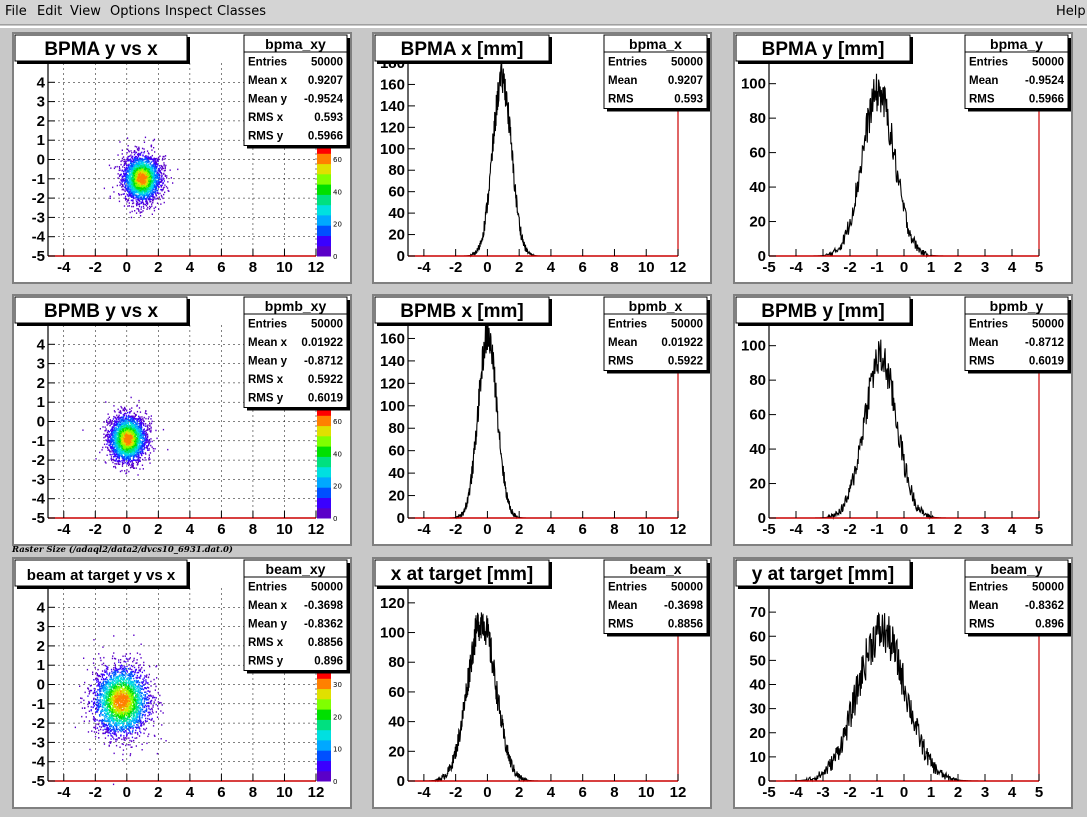 The image size is (1087, 817). What do you see at coordinates (127, 267) in the screenshot?
I see `x-tick-label: 0` at bounding box center [127, 267].